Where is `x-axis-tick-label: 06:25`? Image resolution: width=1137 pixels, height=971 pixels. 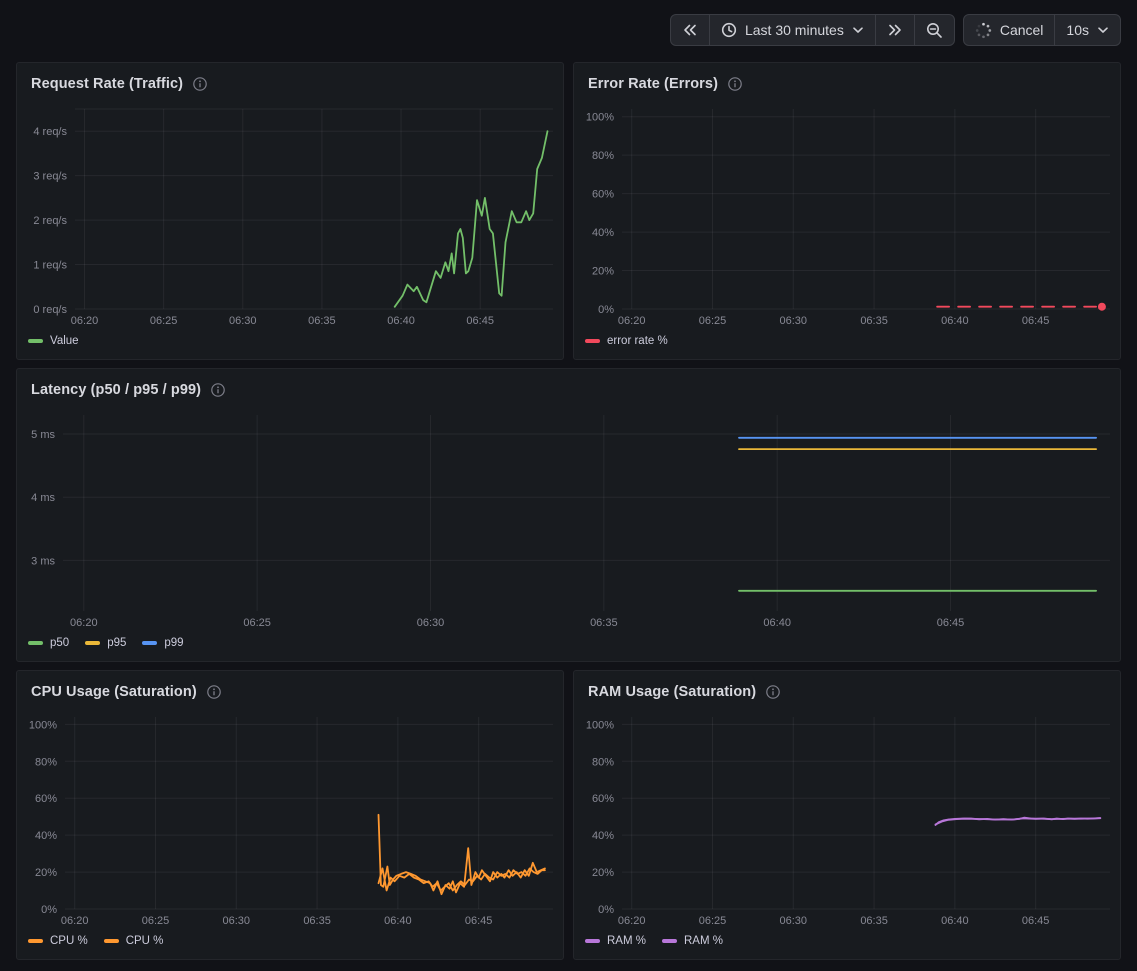
x-axis-tick-label: 06:25 is located at coordinates (713, 921).